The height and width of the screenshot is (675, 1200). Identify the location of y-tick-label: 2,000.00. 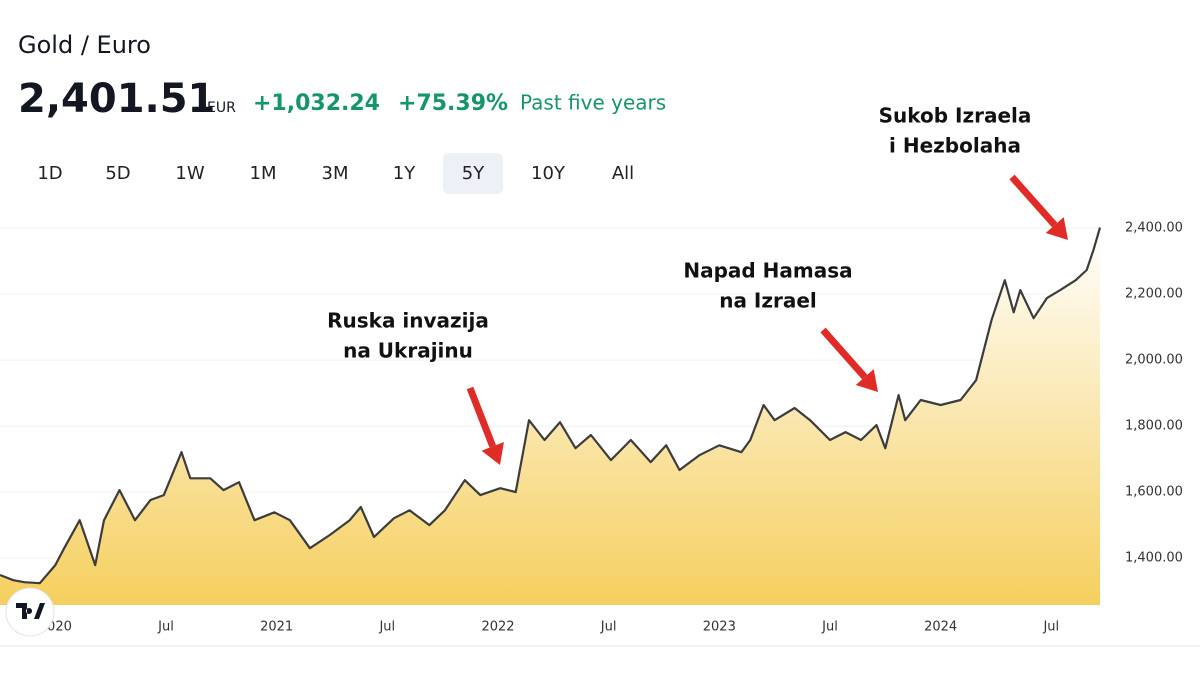
(1154, 360).